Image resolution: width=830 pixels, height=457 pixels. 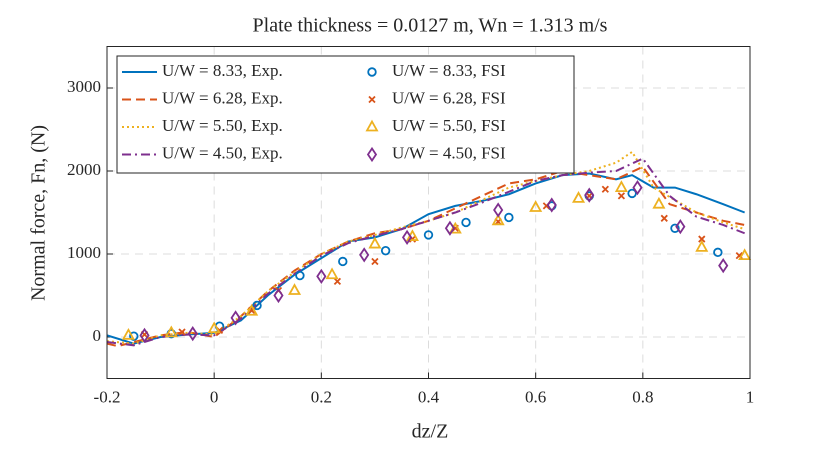 What do you see at coordinates (84, 86) in the screenshot?
I see `y-tick-label: 3000` at bounding box center [84, 86].